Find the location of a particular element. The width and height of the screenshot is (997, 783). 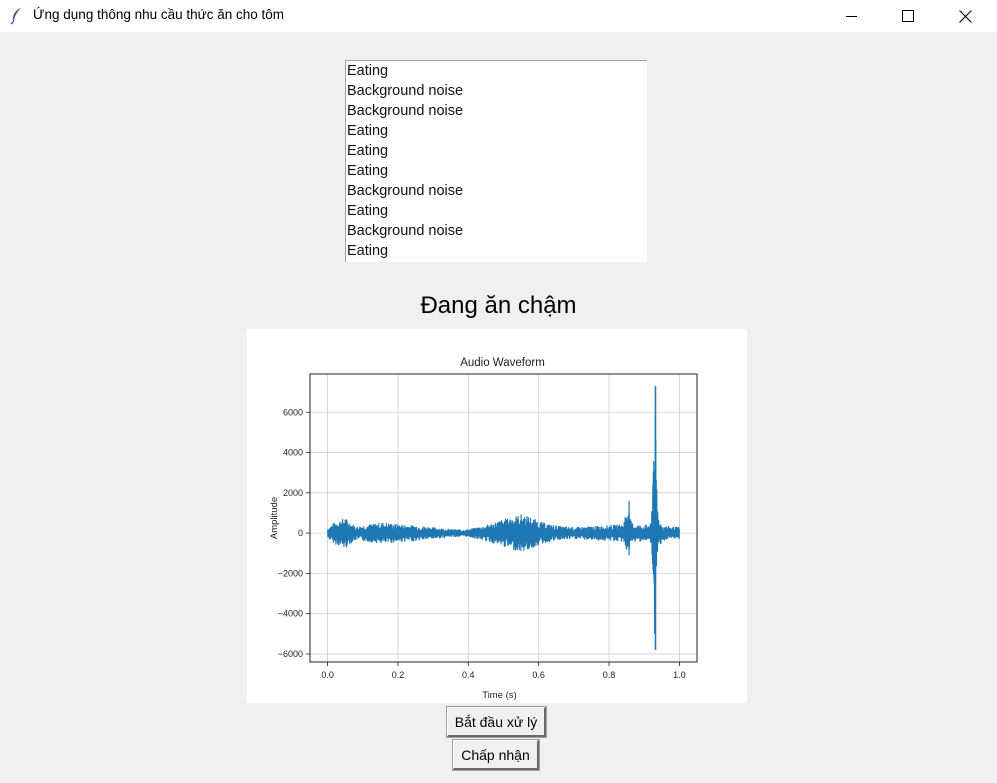

feather-icon is located at coordinates (15, 16).